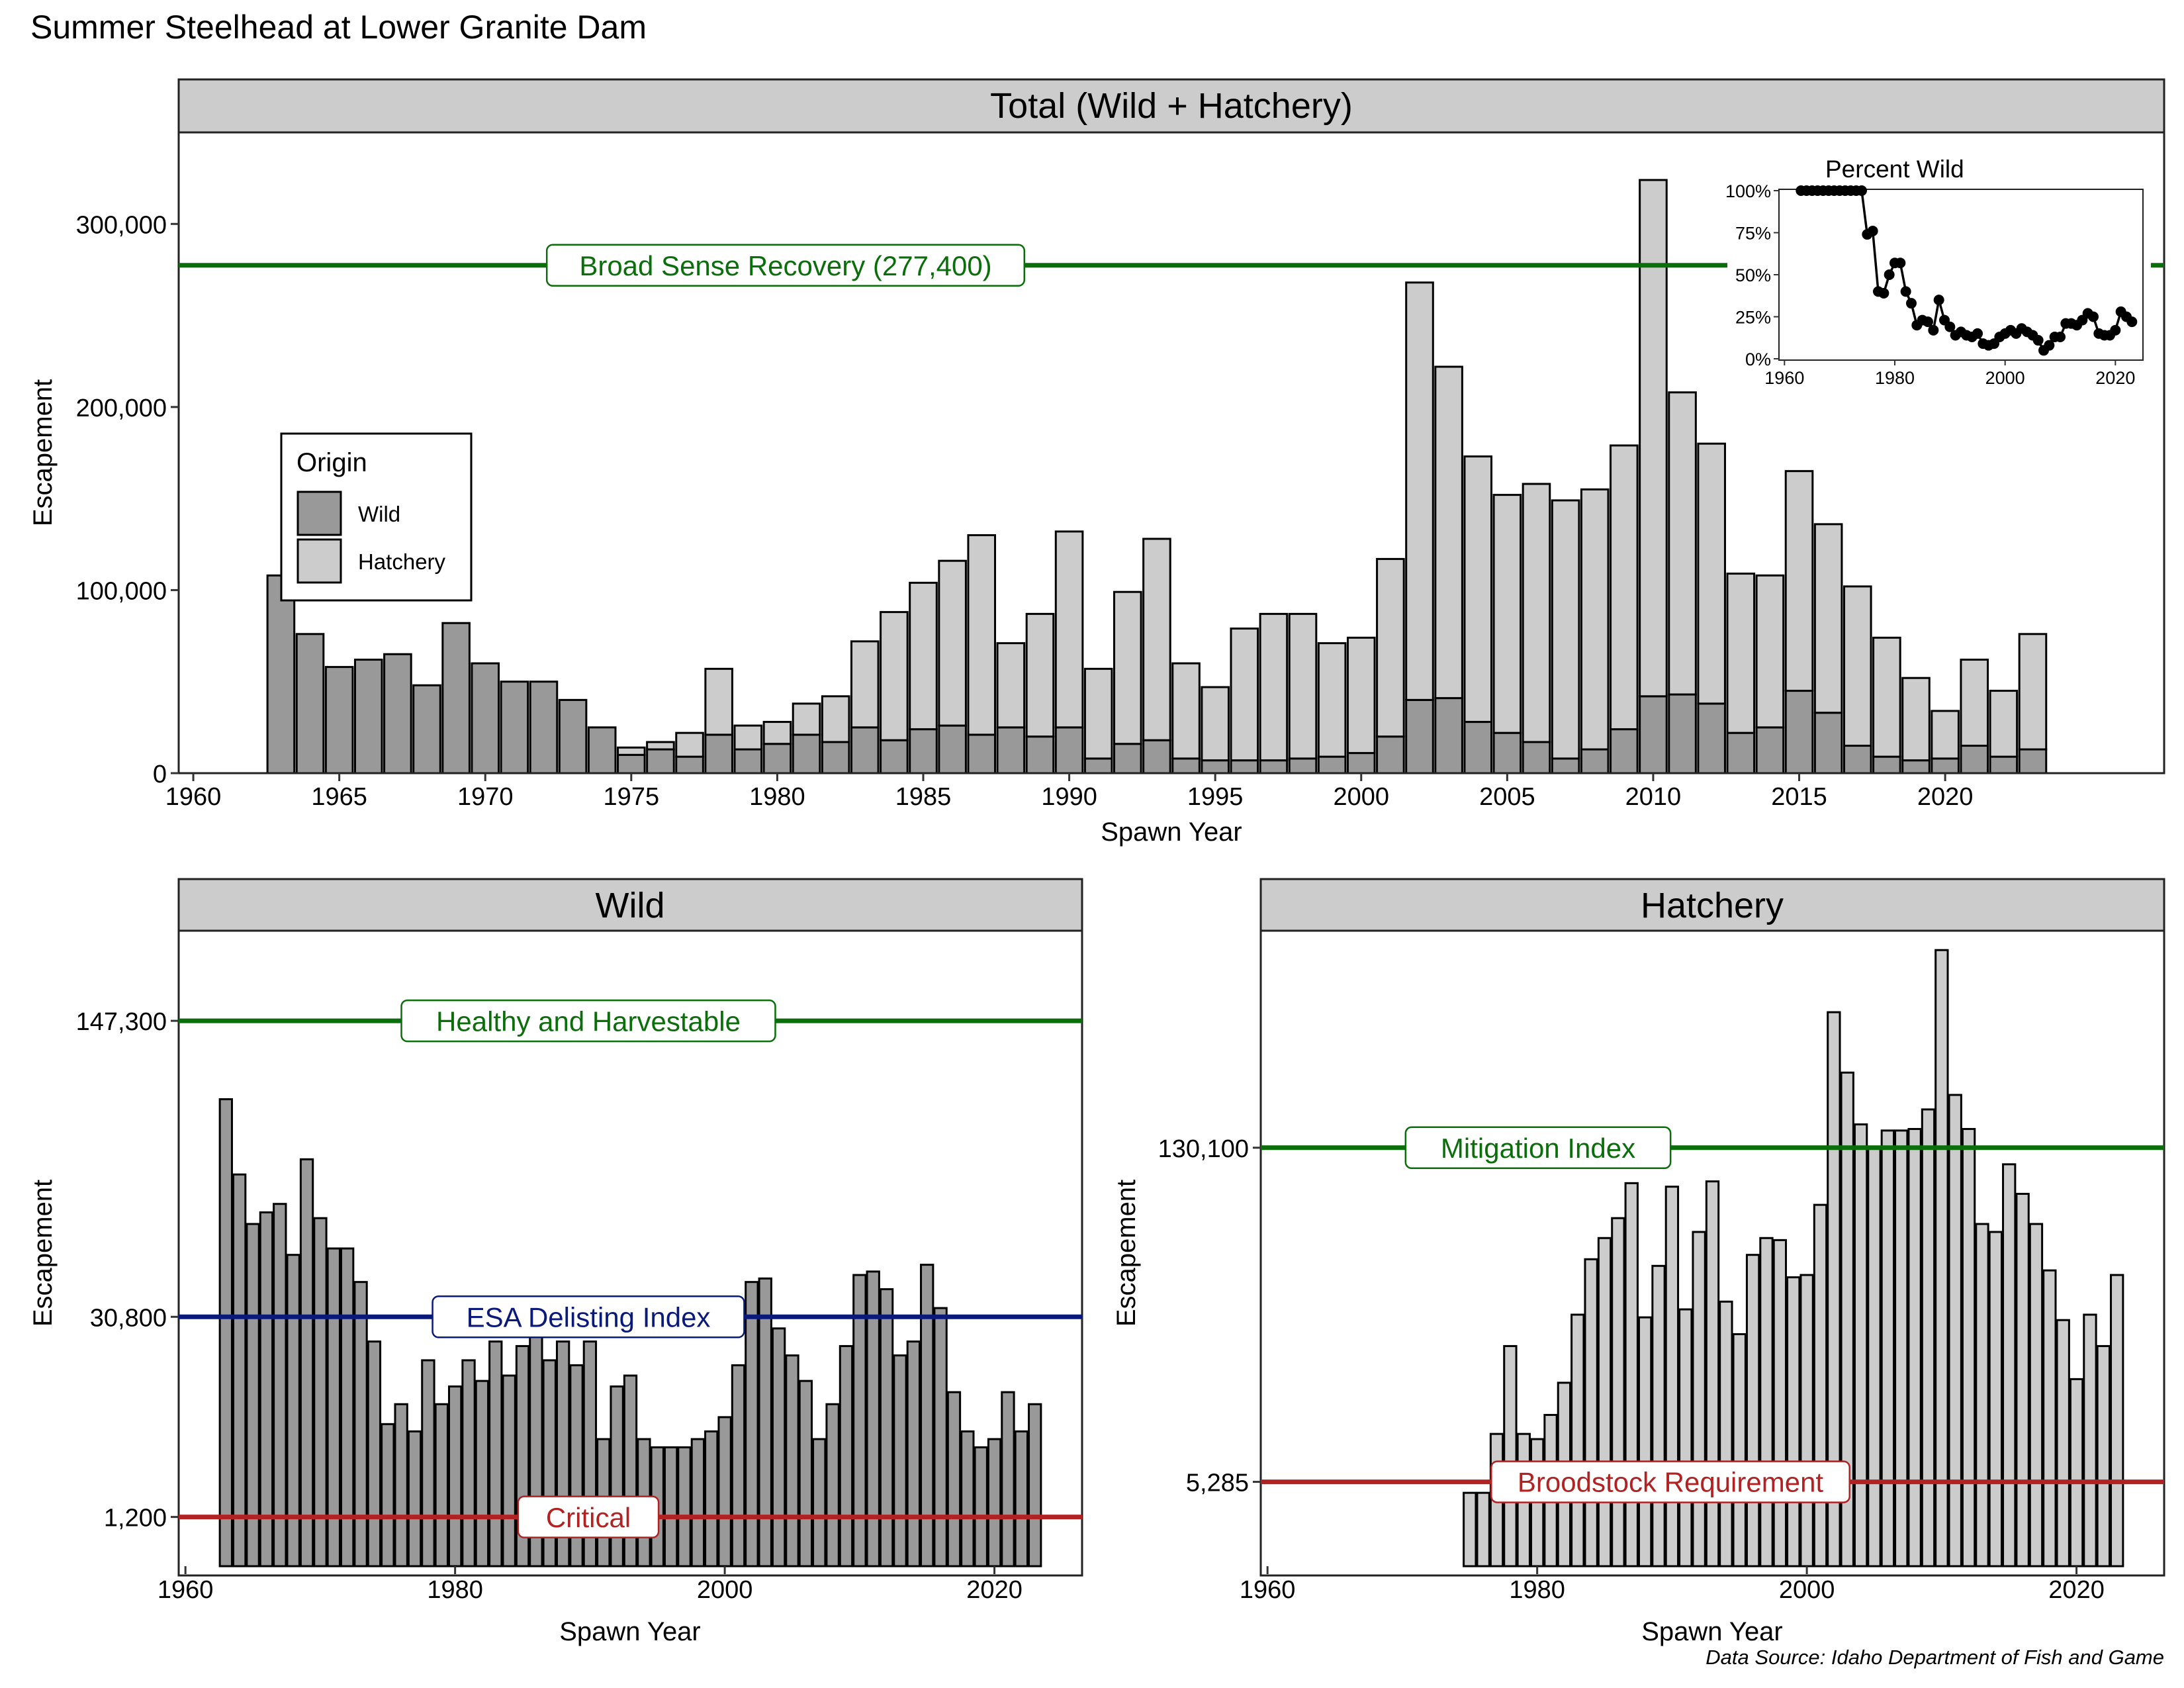 The width and height of the screenshot is (2184, 1688). I want to click on legend-label-wild: Wild, so click(379, 514).